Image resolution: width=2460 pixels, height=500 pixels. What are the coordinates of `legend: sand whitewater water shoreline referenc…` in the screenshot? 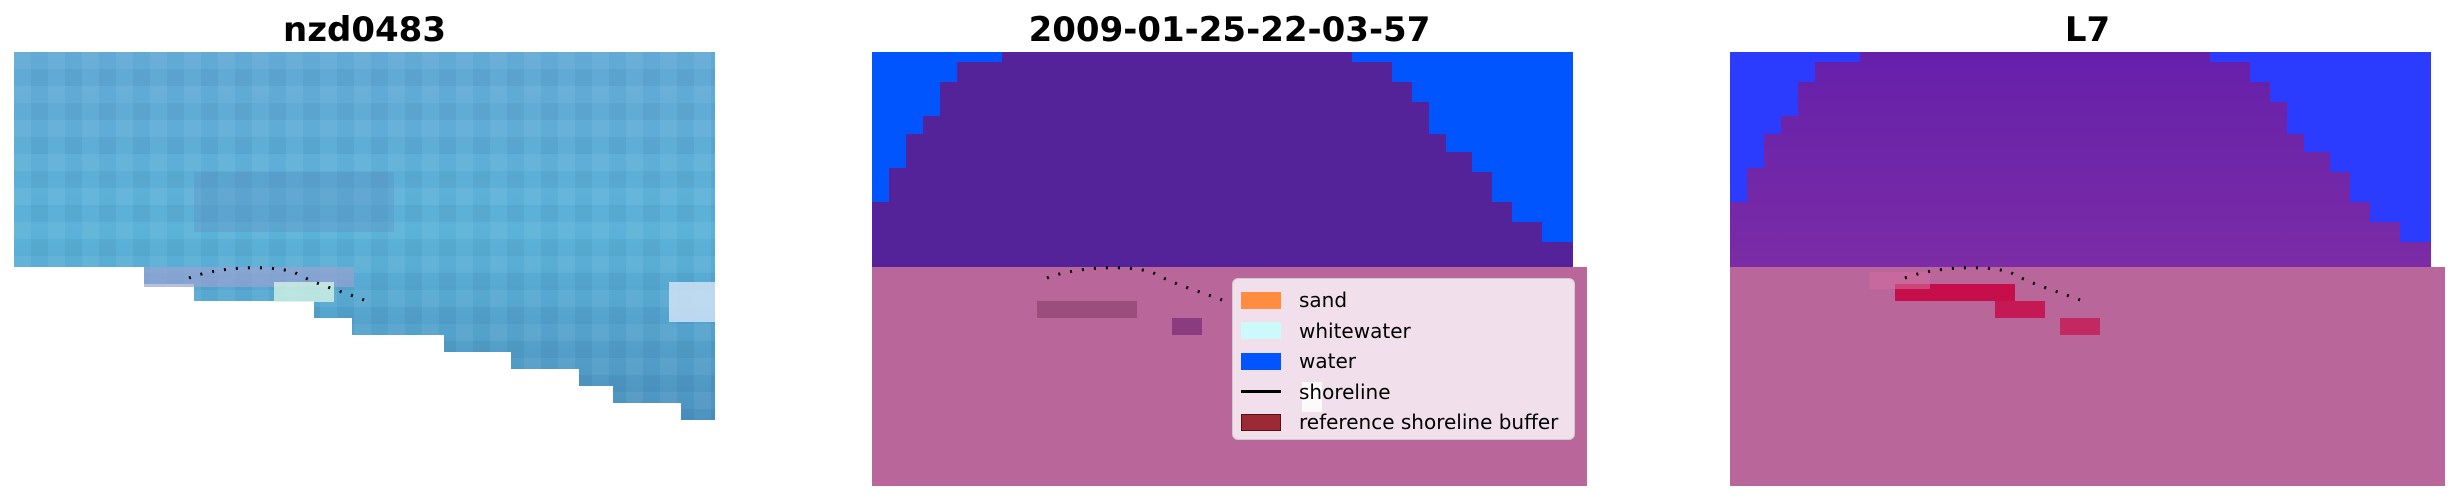 It's located at (1403, 359).